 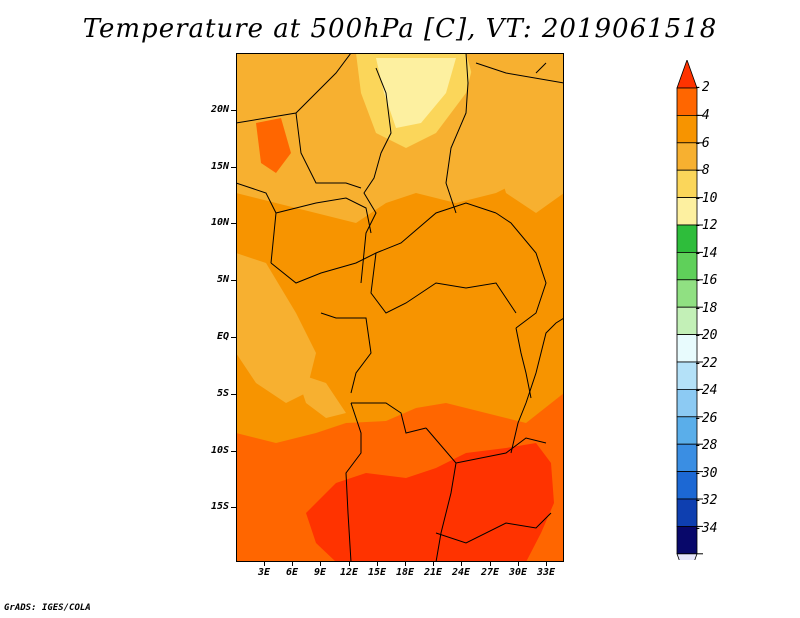 What do you see at coordinates (219, 109) in the screenshot?
I see `lat-label-20n: 20N` at bounding box center [219, 109].